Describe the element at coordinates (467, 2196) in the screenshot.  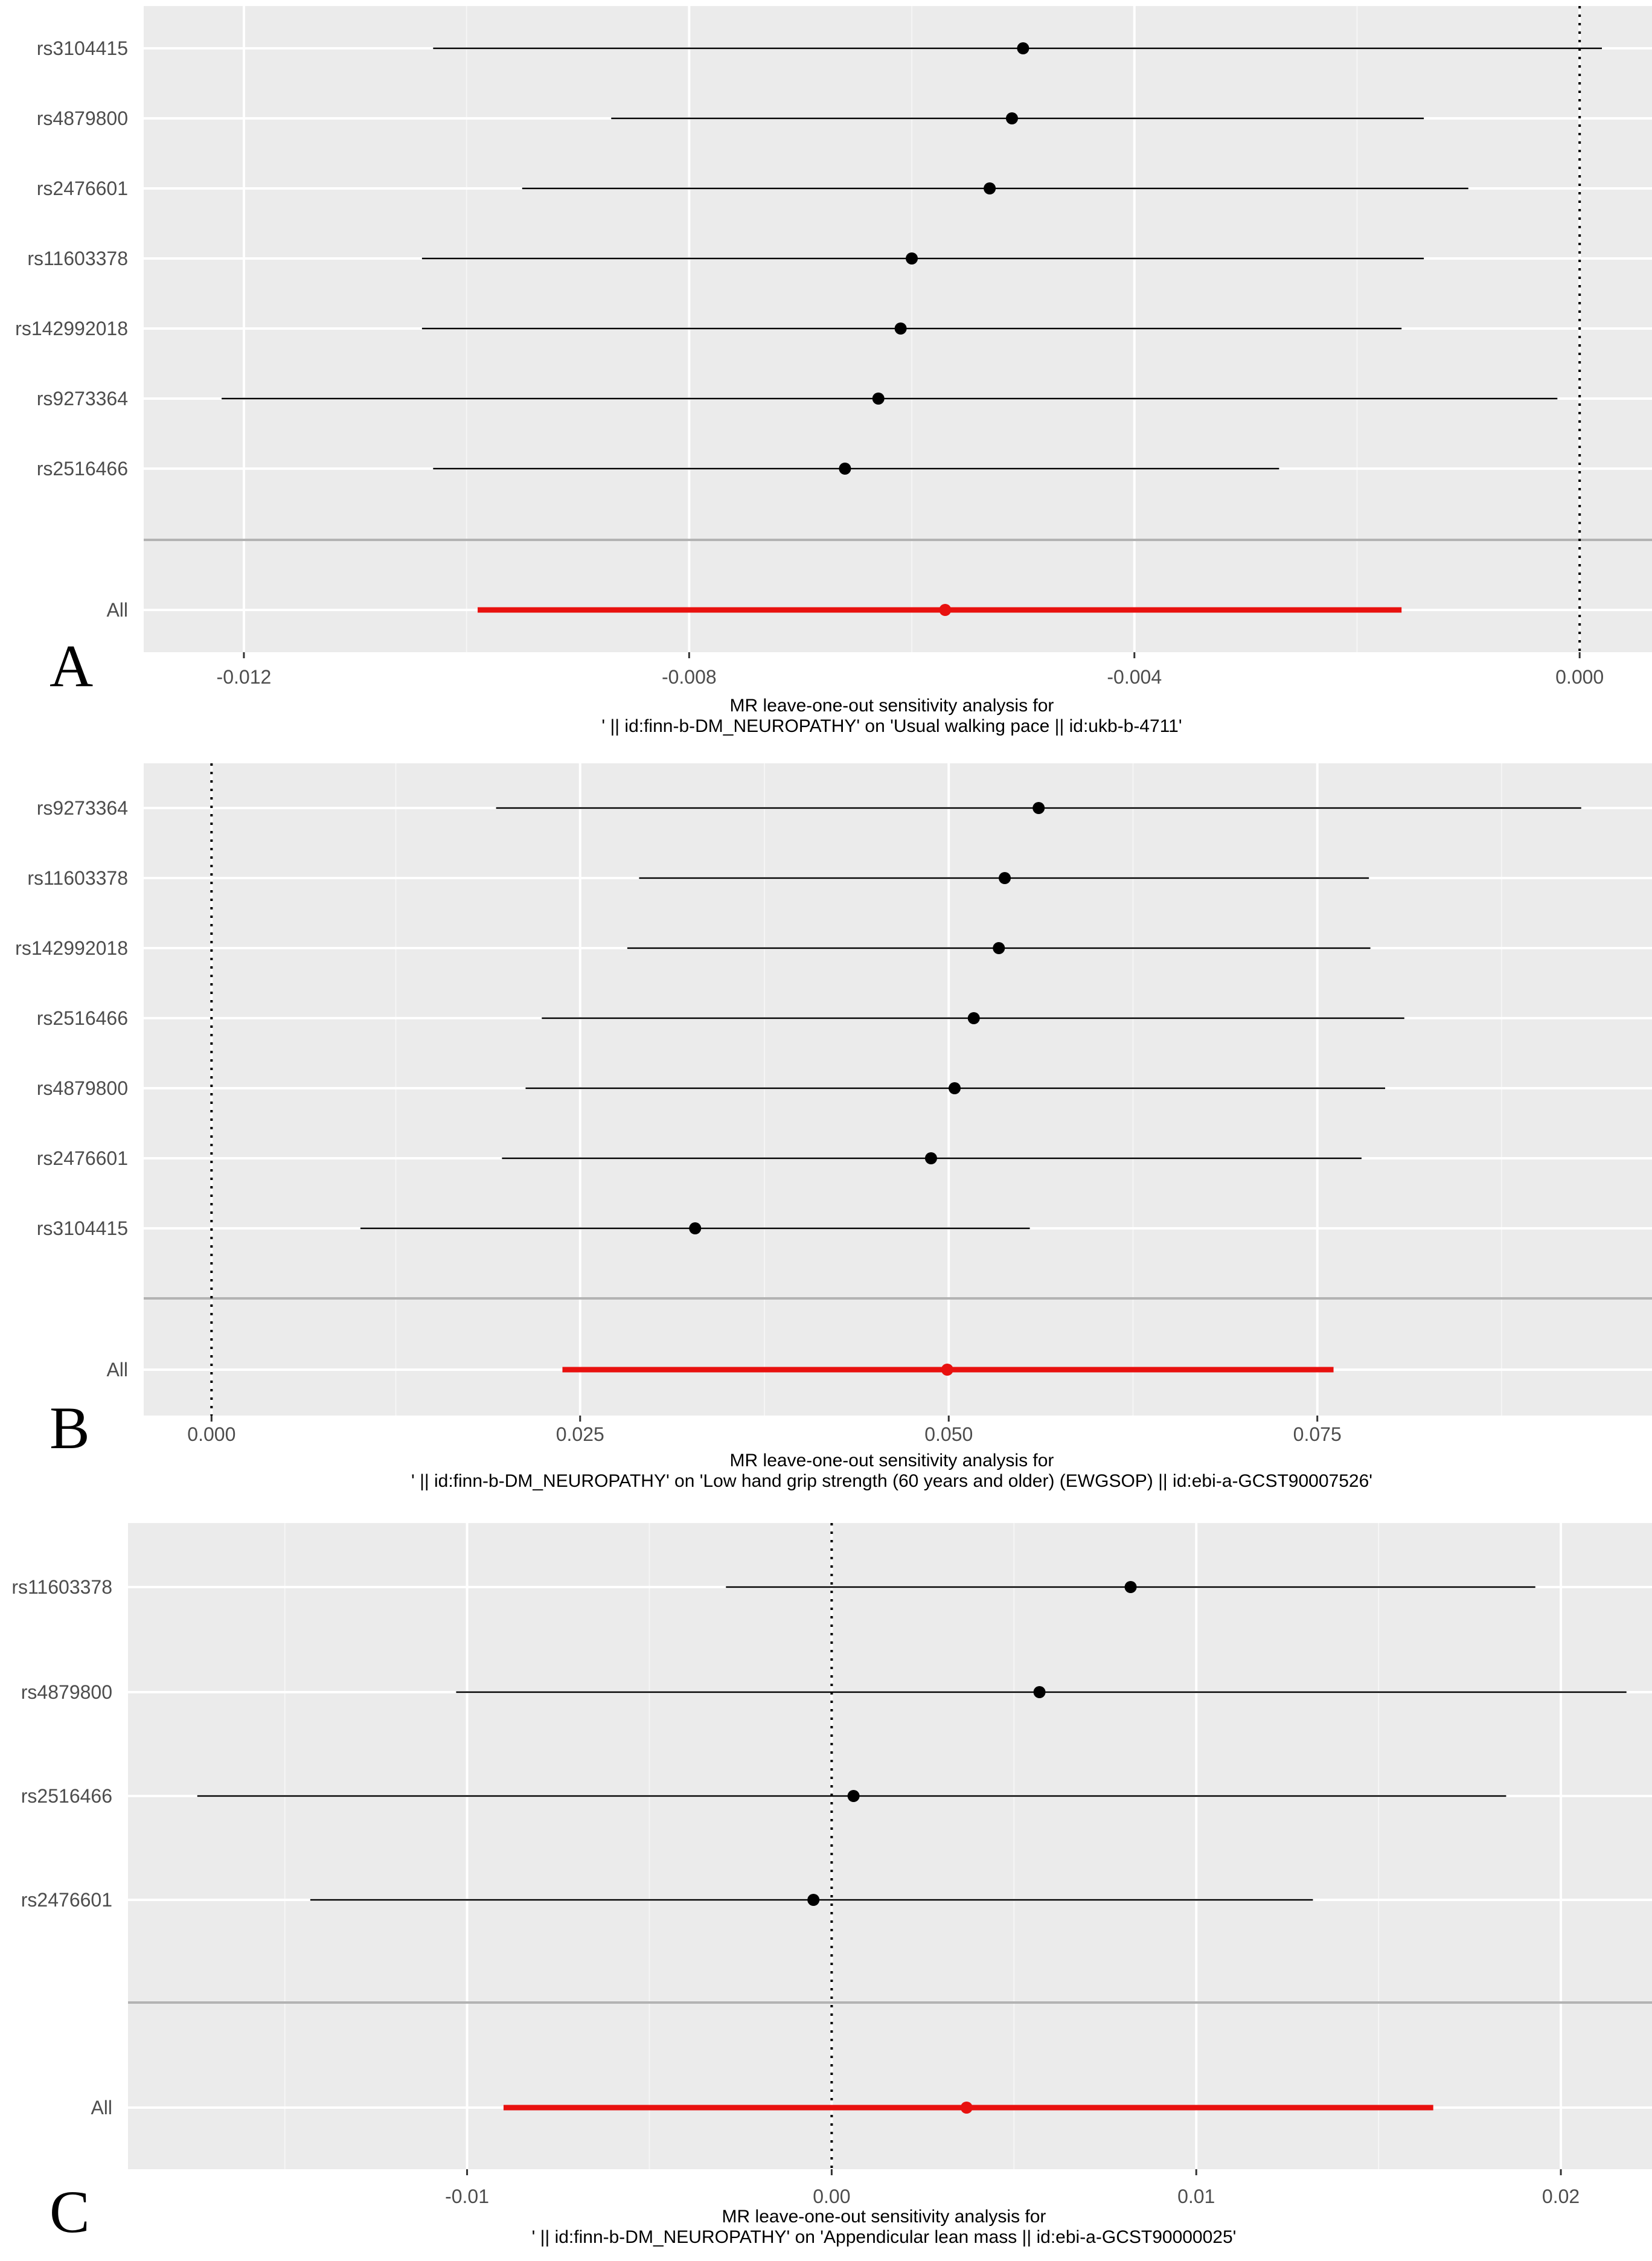
I see `x-tick-label: -0.01` at that location.